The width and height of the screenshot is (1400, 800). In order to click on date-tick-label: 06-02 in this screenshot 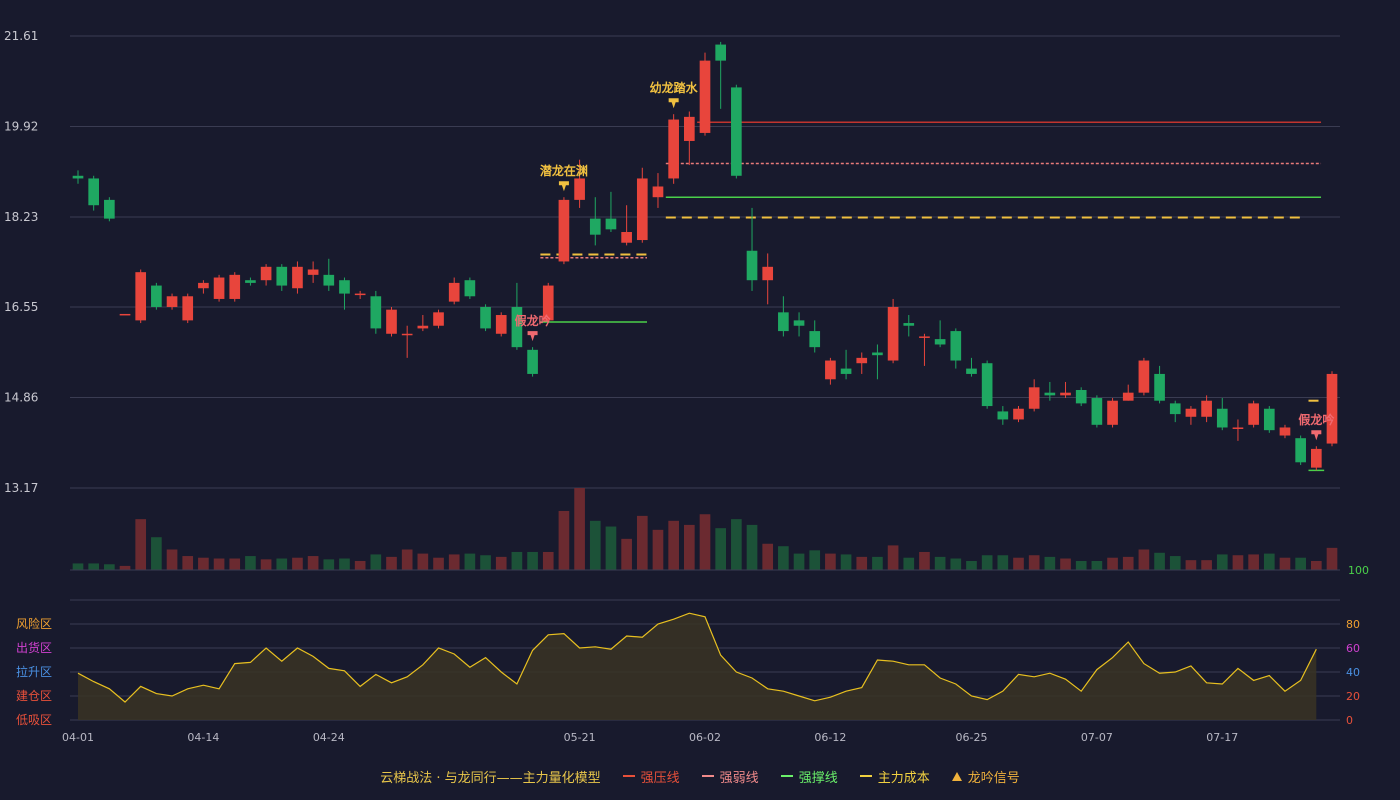, I will do `click(705, 737)`.